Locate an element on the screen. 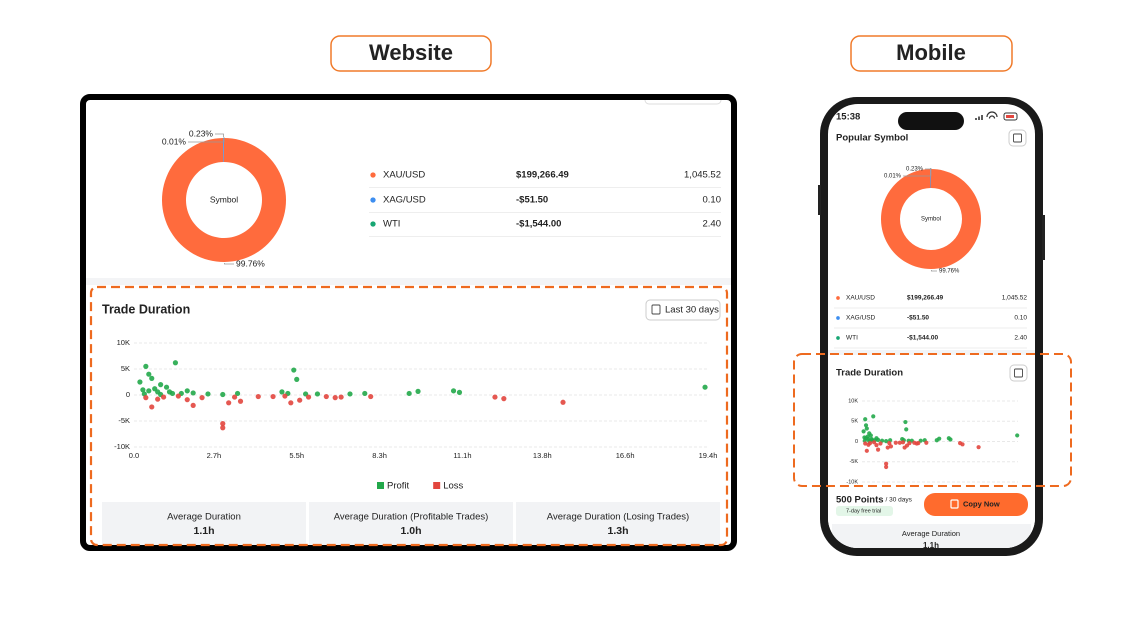 This screenshot has height=633, width=1125. battery-level is located at coordinates (1010, 116).